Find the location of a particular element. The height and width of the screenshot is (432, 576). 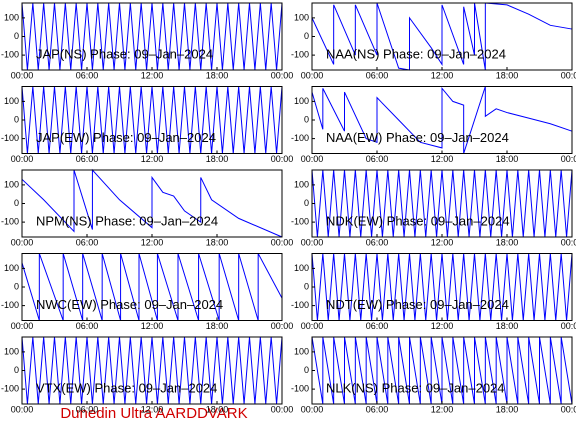

panel-title: JAP(NS) Phase: 09–Jan–2024 is located at coordinates (124, 53).